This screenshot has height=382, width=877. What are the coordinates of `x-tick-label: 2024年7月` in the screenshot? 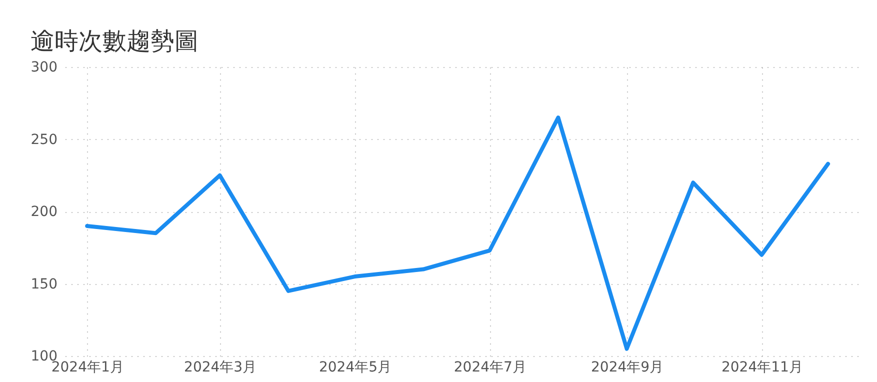 It's located at (490, 368).